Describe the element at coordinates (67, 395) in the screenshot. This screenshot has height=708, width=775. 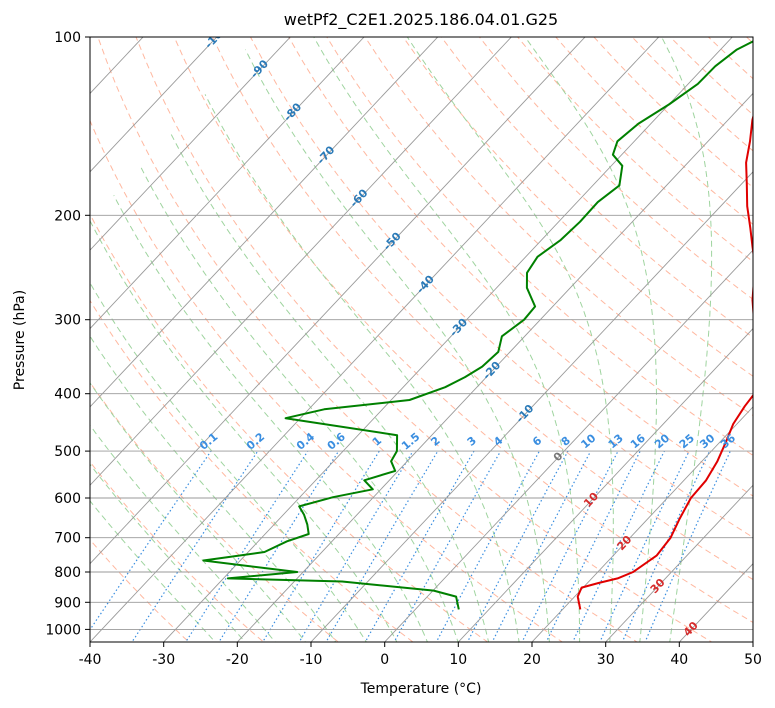
I see `y-tick-label: 400` at that location.